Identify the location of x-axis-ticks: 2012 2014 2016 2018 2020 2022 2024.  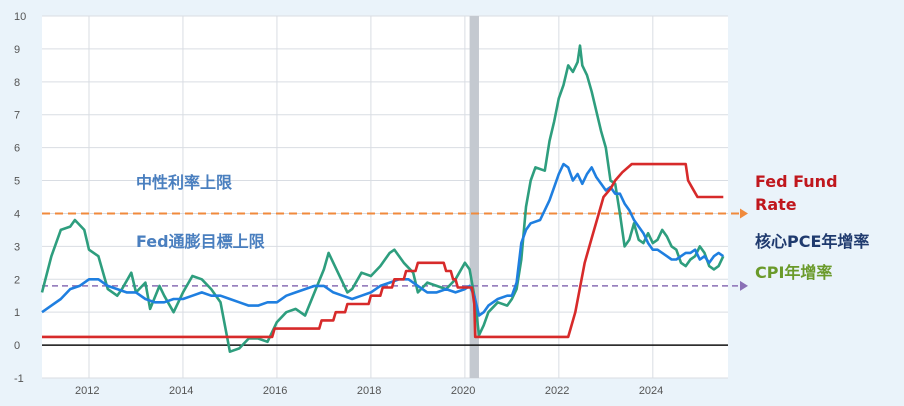
(369, 391).